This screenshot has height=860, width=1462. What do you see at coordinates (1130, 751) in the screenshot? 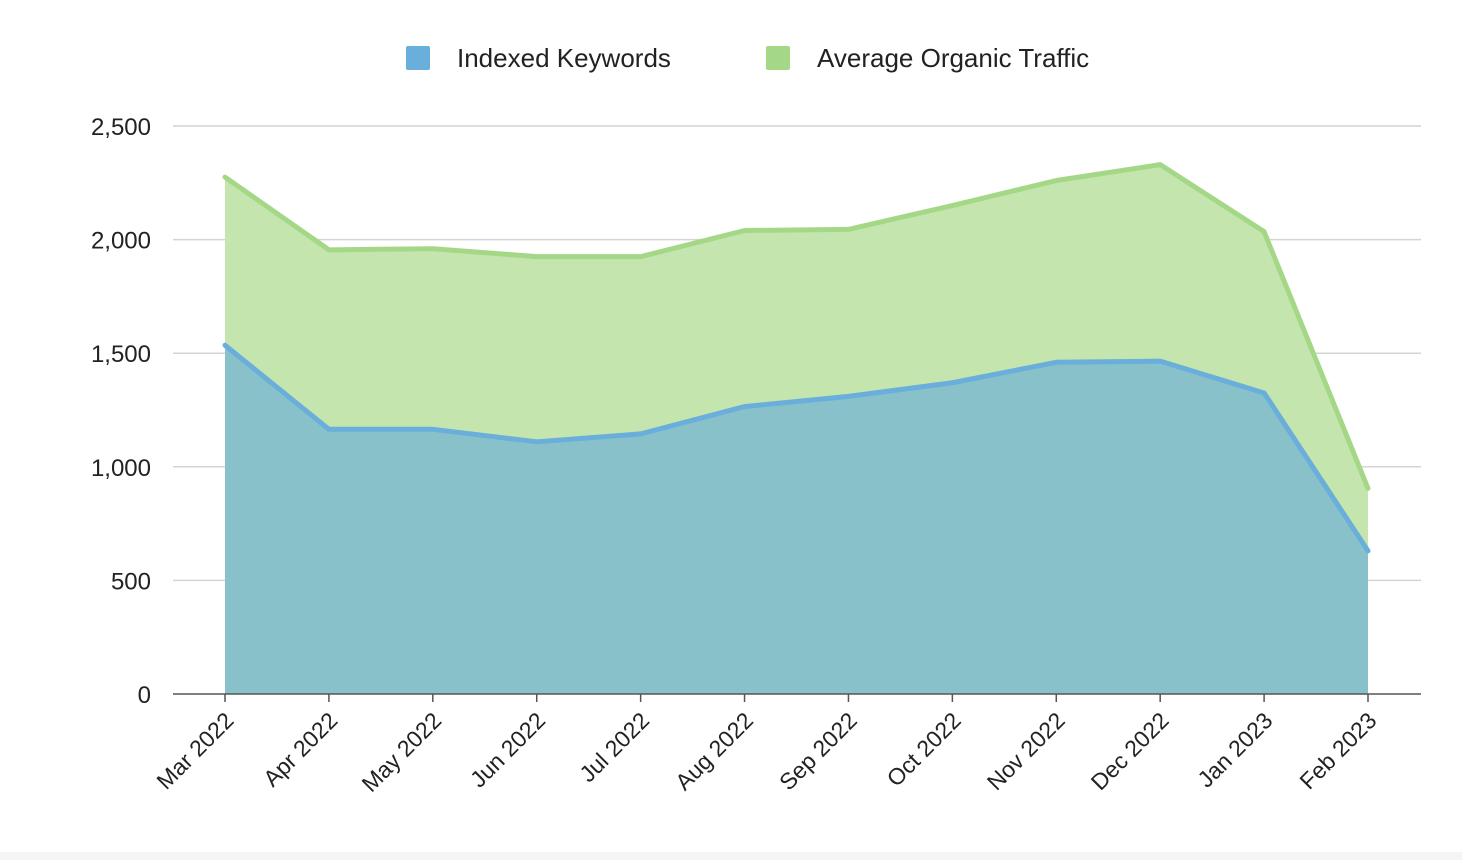
I see `x-tick-label: Dec 2022` at bounding box center [1130, 751].